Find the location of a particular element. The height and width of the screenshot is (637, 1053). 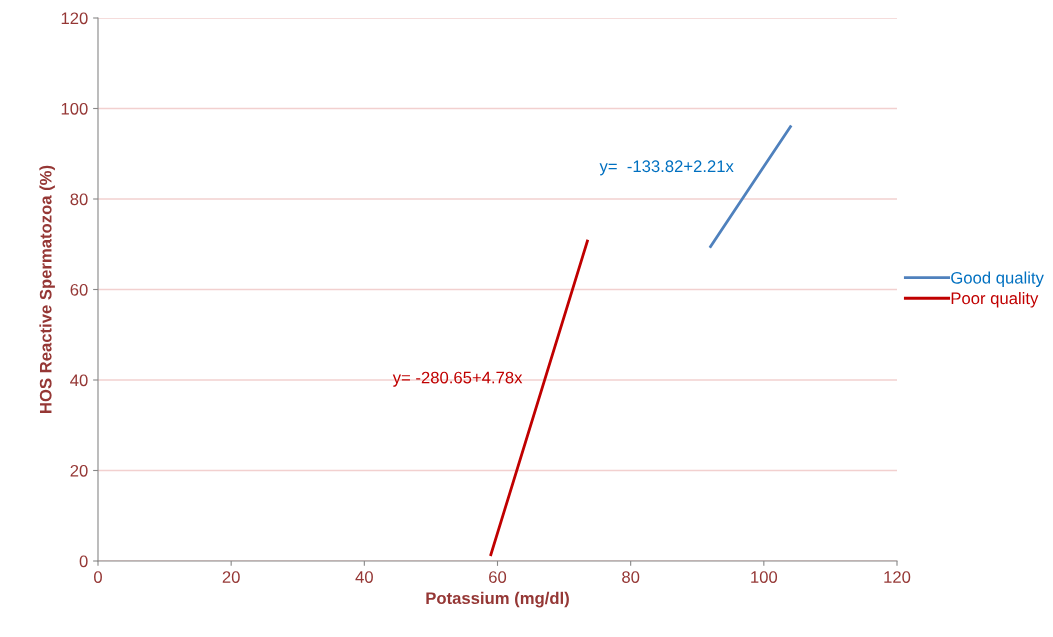

legend-label: Good quality is located at coordinates (997, 279).